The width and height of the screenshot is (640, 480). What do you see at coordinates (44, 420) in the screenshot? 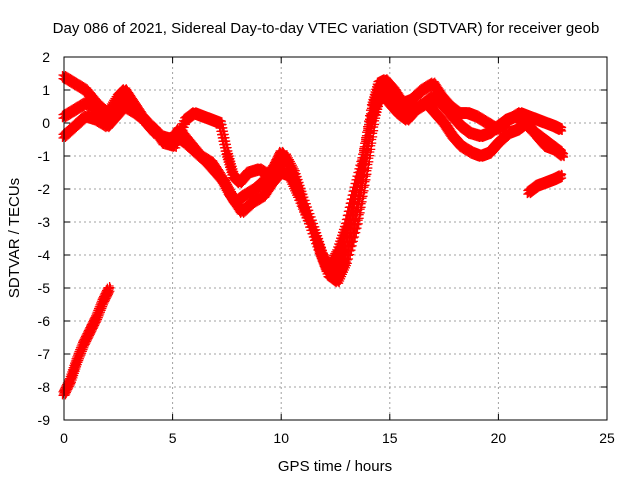
I see `y-tick-label: -9` at bounding box center [44, 420].